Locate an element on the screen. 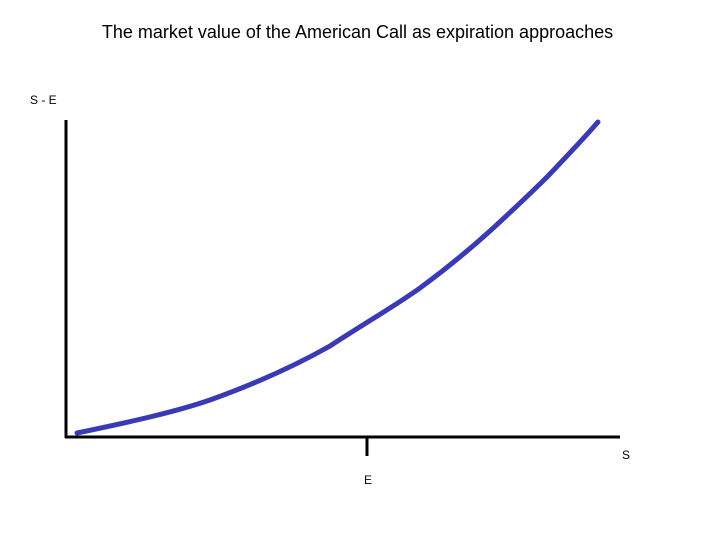  x-axis-label: S is located at coordinates (626, 455).